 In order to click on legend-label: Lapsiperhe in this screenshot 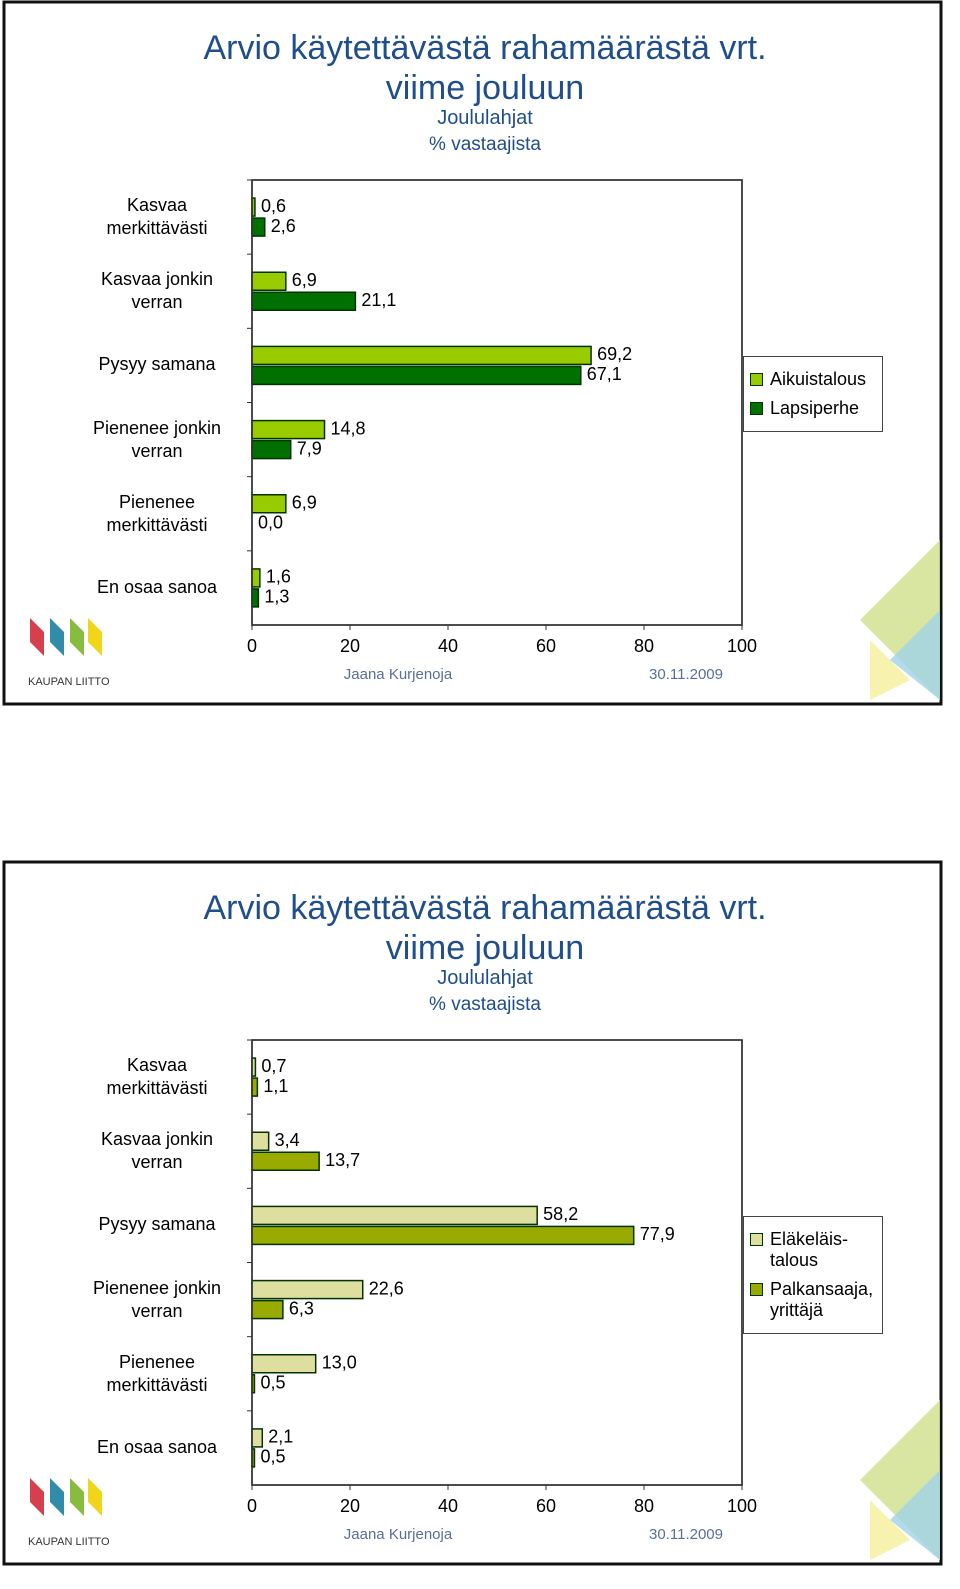, I will do `click(815, 408)`.